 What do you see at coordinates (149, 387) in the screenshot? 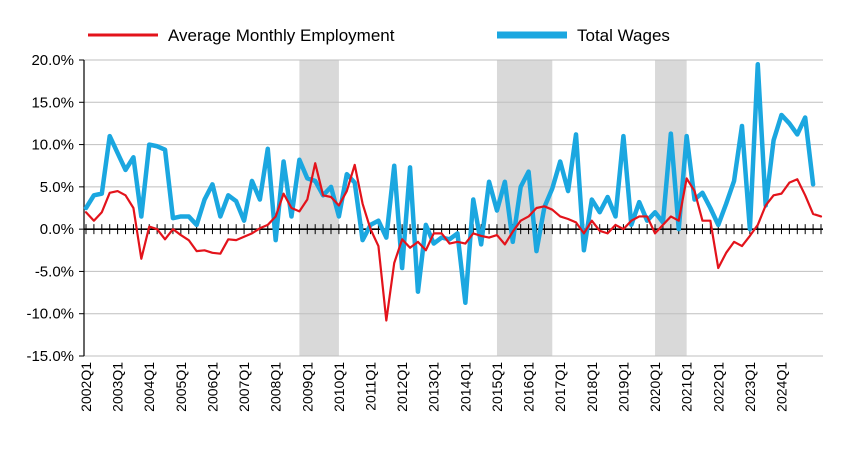
I see `x-tick-label: 2004Q1` at bounding box center [149, 387].